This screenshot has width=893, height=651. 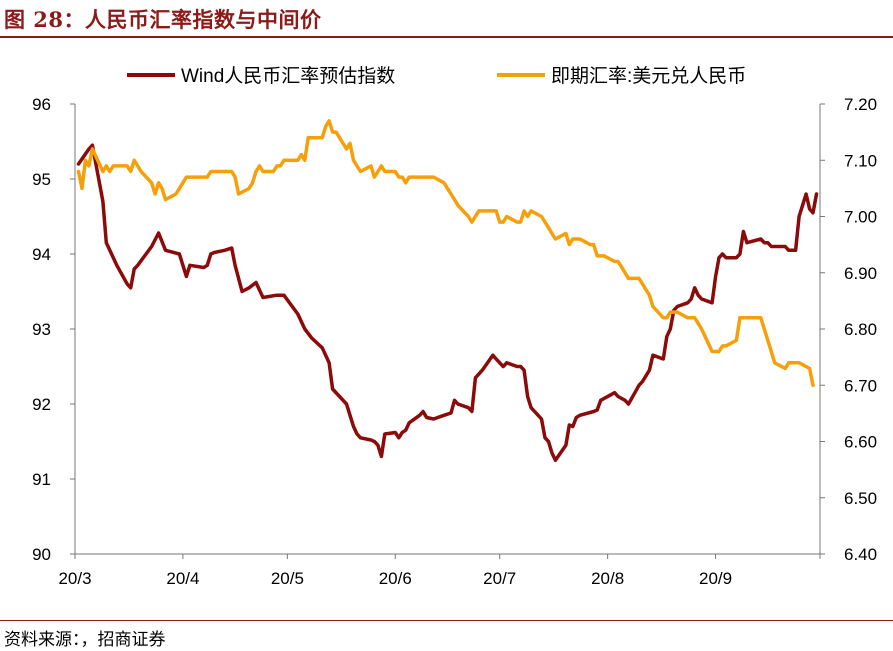 What do you see at coordinates (446, 620) in the screenshot?
I see `footer-divider` at bounding box center [446, 620].